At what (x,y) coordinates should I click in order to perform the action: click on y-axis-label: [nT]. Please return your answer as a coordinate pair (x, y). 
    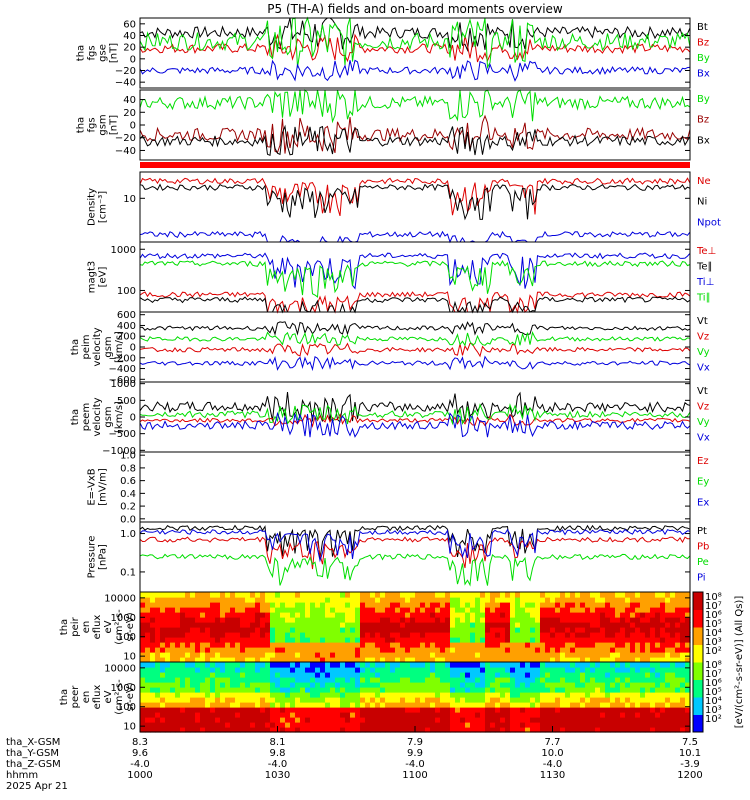
    Looking at the image, I should click on (114, 53).